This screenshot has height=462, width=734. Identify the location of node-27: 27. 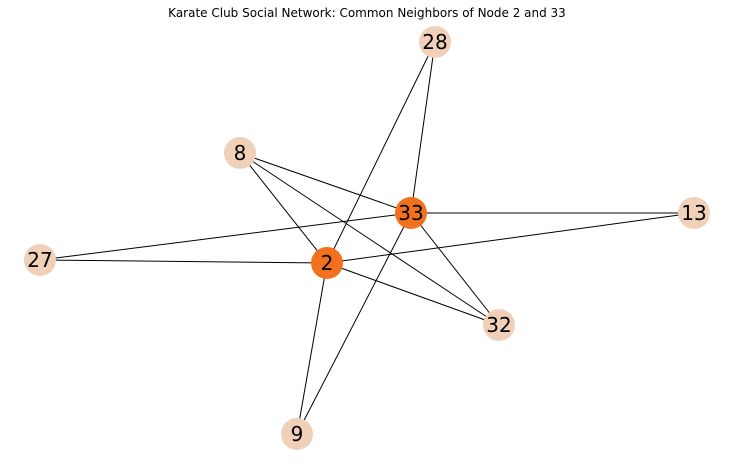
(40, 260).